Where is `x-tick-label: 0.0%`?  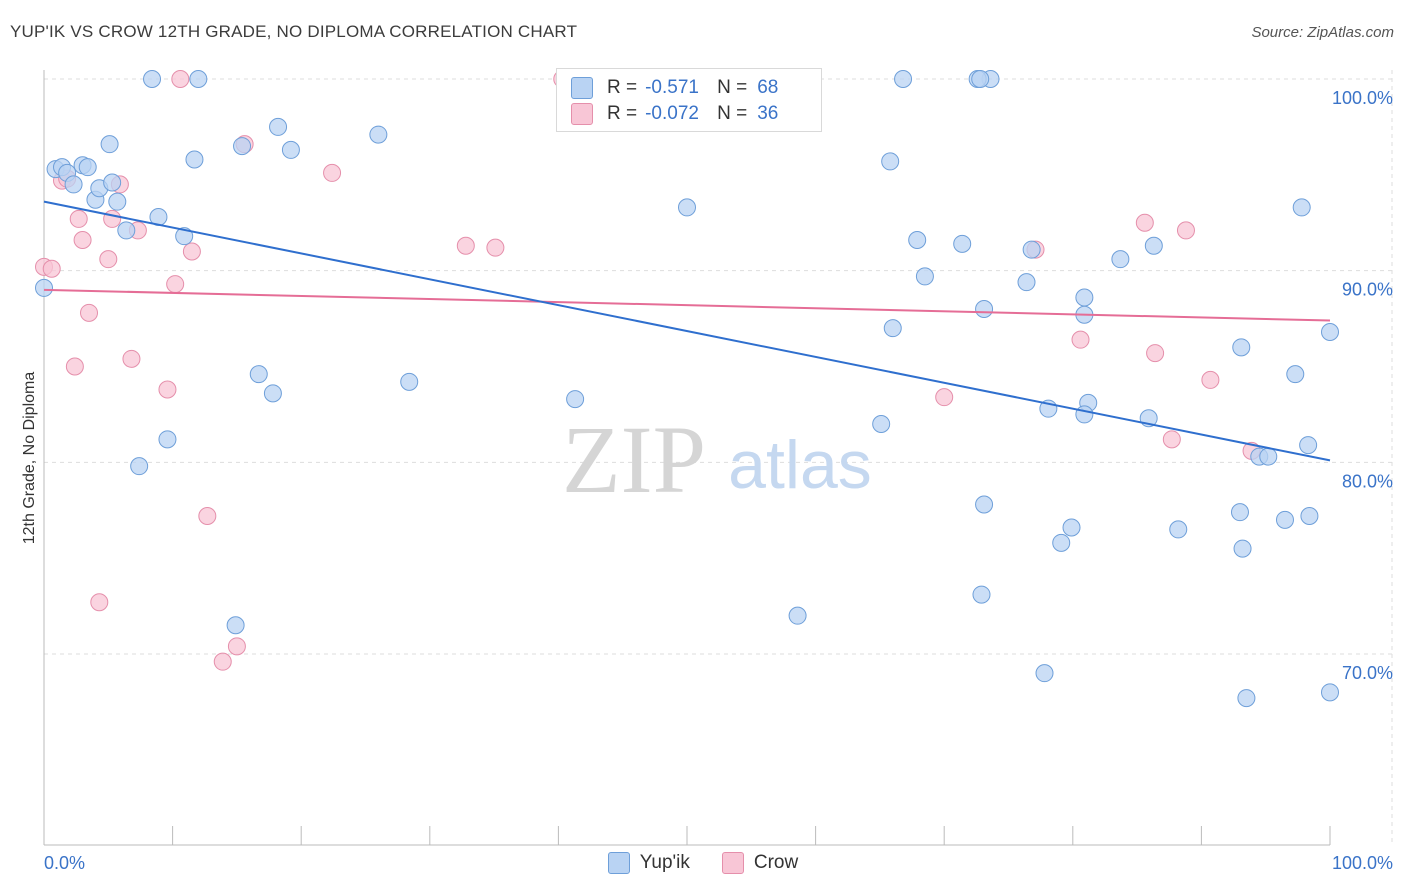
x-tick-label: 0.0% is located at coordinates (64, 863).